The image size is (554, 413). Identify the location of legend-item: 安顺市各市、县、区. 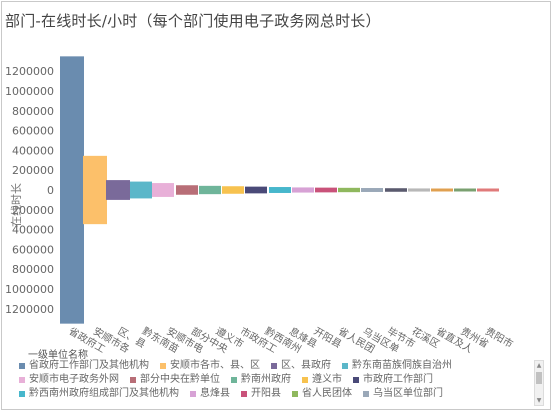
(210, 366).